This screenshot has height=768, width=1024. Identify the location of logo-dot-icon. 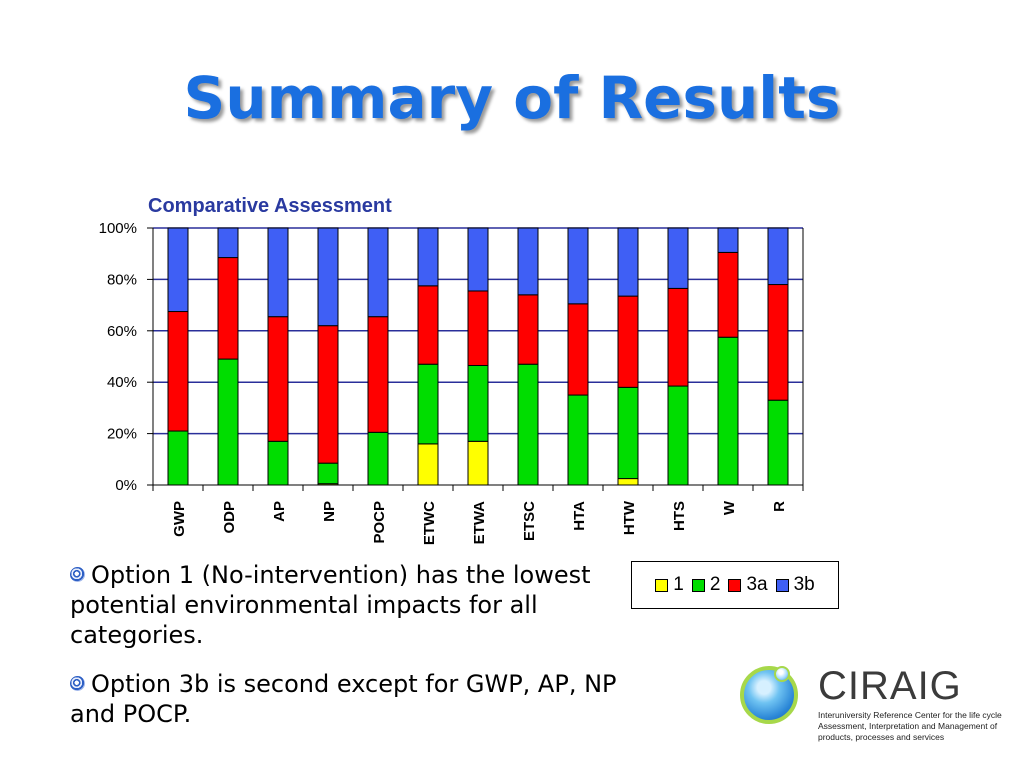
(782, 674).